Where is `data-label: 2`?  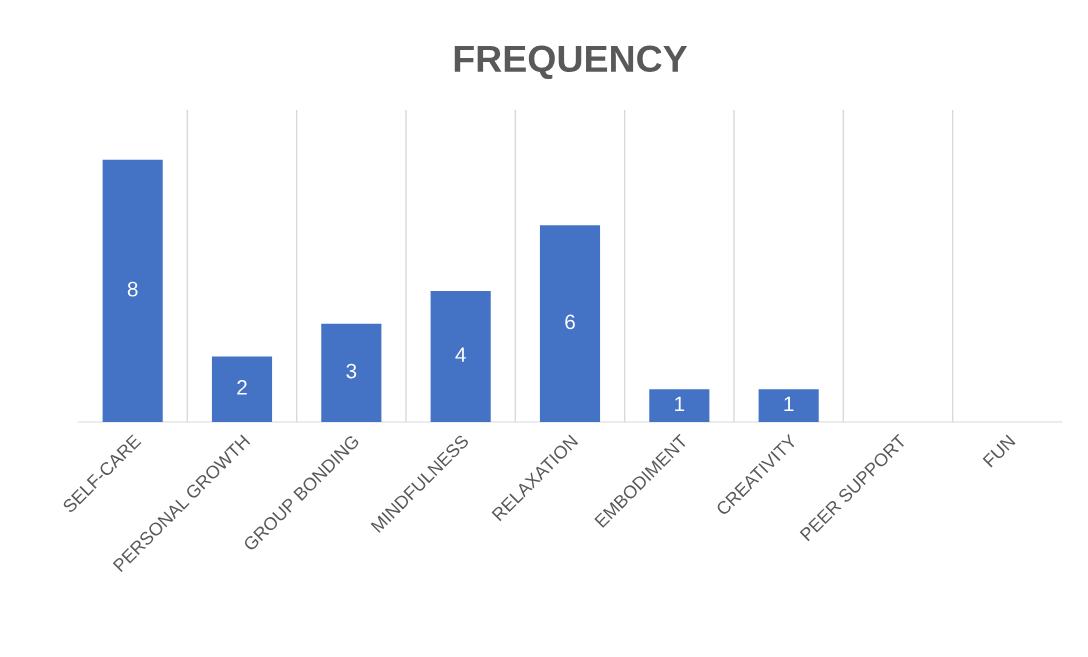 data-label: 2 is located at coordinates (242, 387).